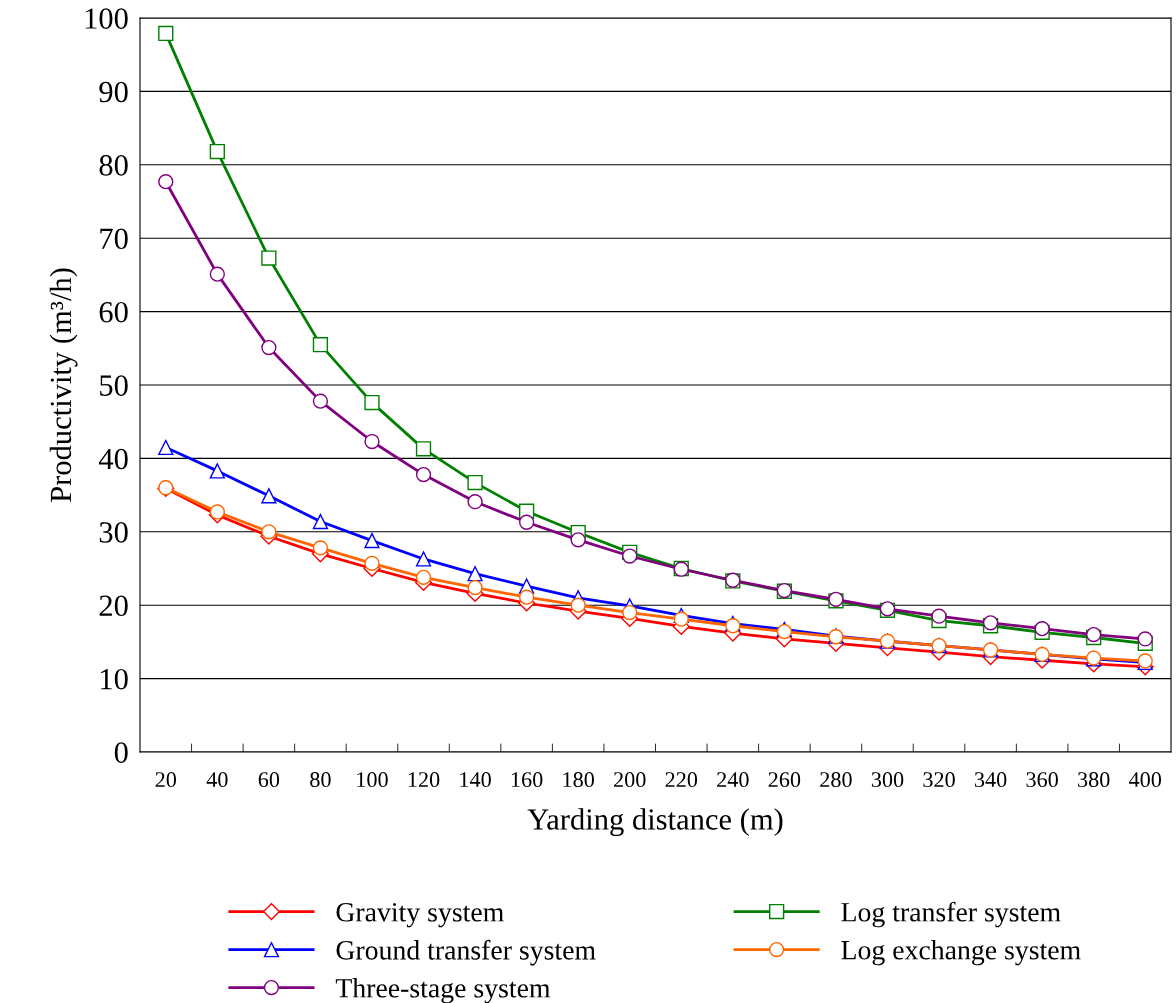 This screenshot has height=1003, width=1176. I want to click on x-tick-label: 380, so click(1094, 780).